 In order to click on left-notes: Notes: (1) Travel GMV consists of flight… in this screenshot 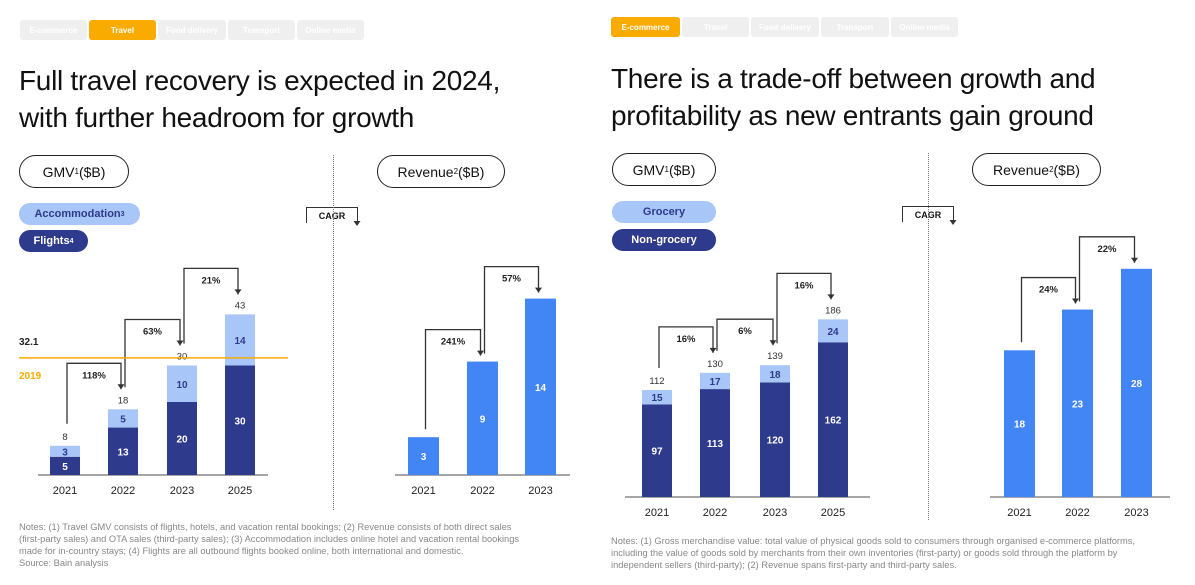, I will do `click(269, 545)`.